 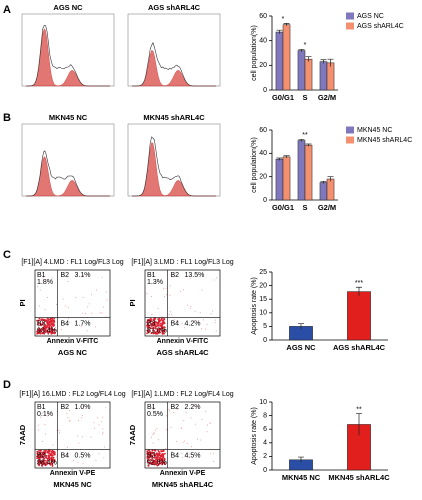 I want to click on quadrant-value: 1.8%, so click(x=45, y=282).